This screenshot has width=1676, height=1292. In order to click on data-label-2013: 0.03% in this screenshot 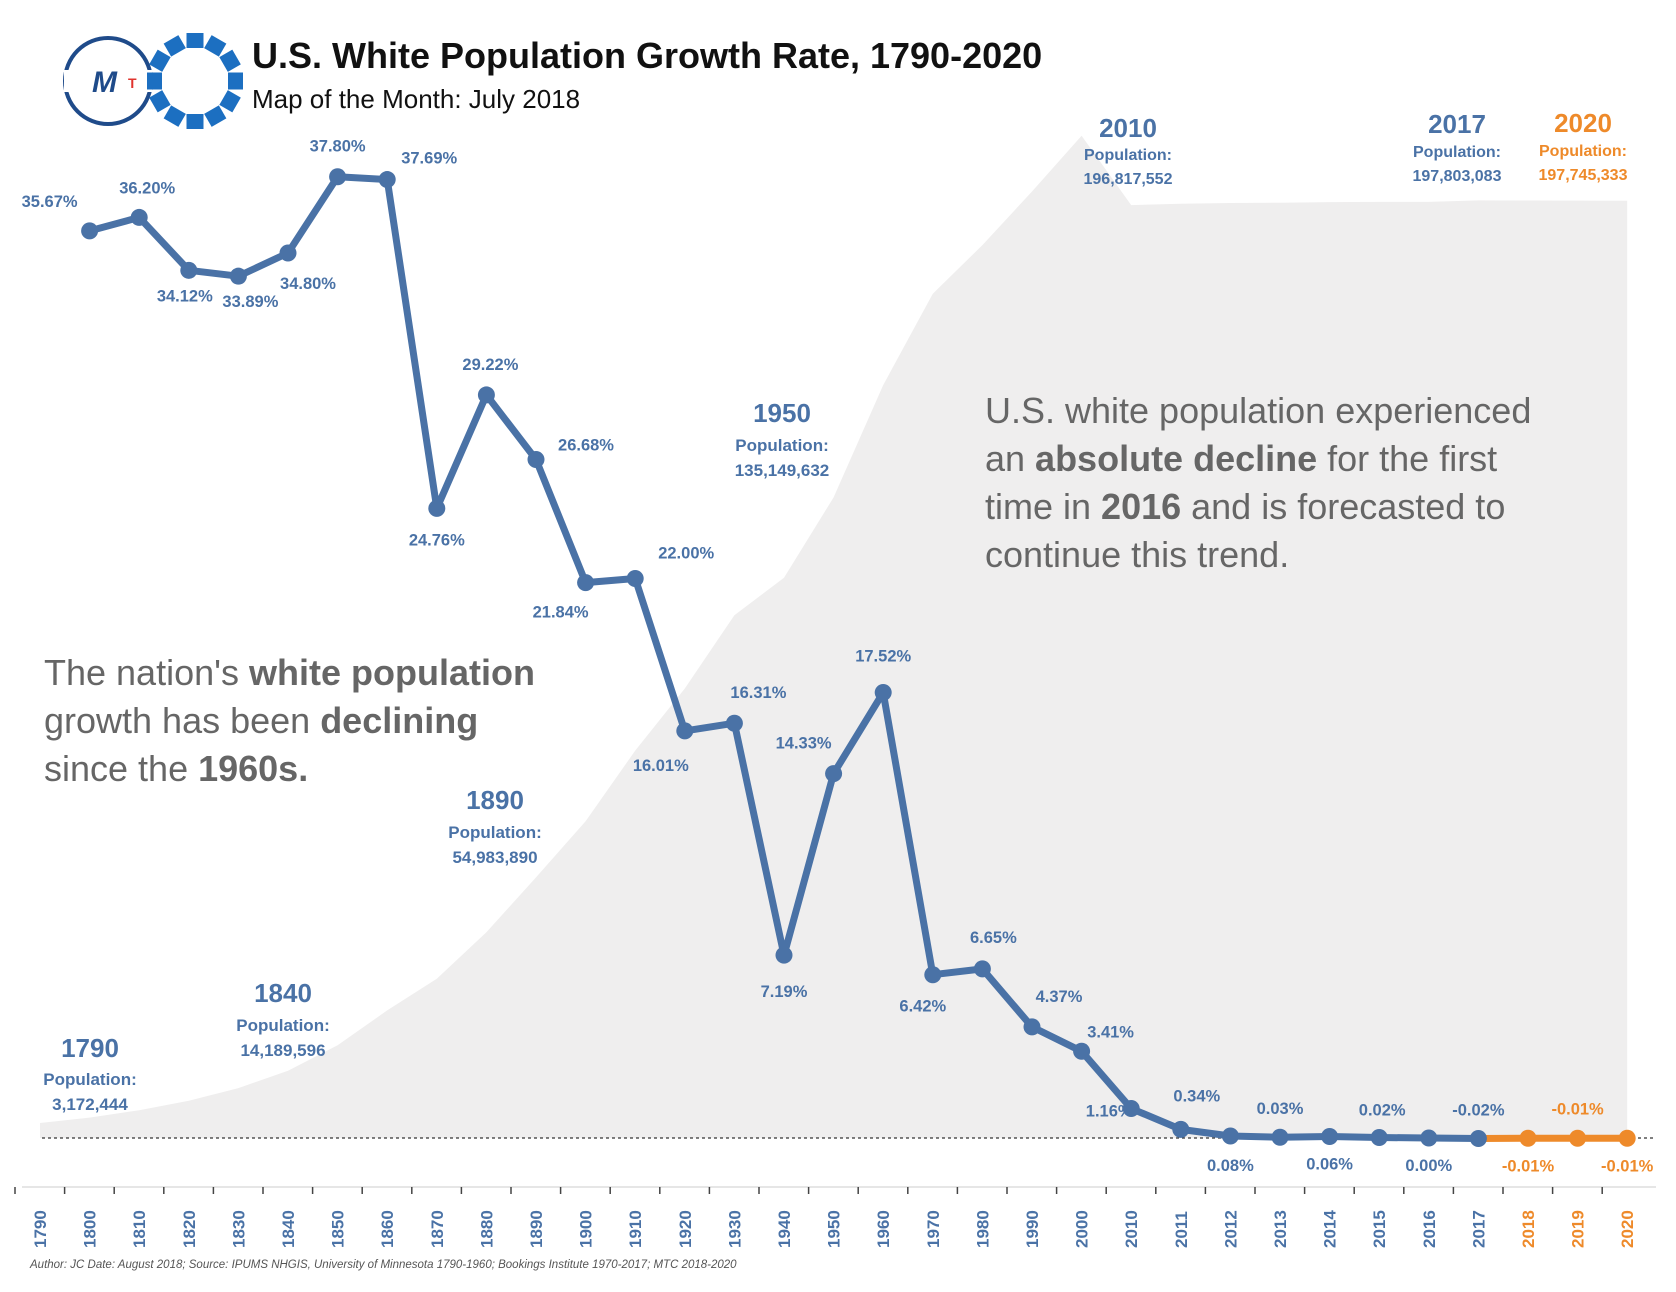, I will do `click(1280, 1109)`.